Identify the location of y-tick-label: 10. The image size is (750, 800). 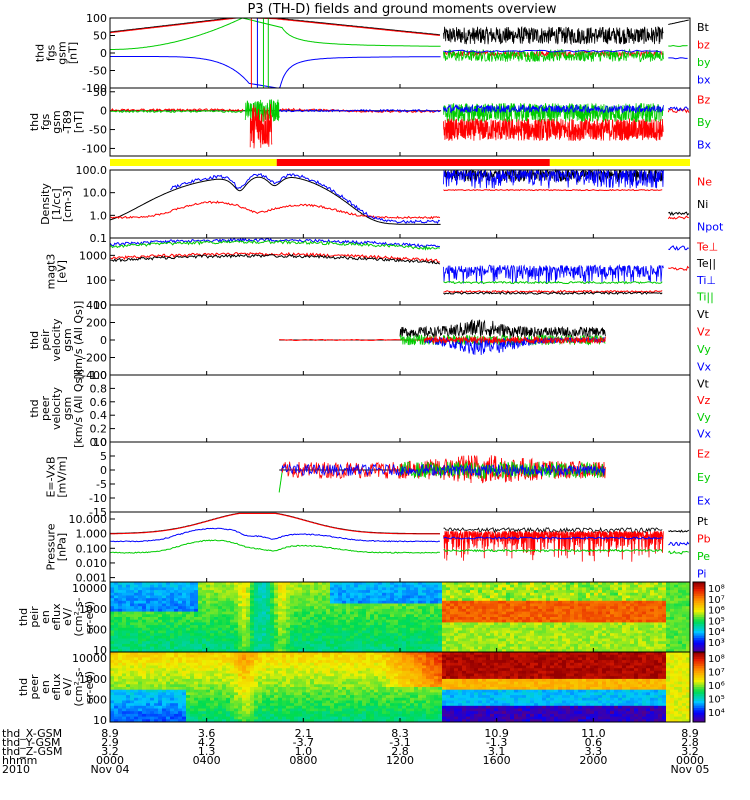
(100, 305).